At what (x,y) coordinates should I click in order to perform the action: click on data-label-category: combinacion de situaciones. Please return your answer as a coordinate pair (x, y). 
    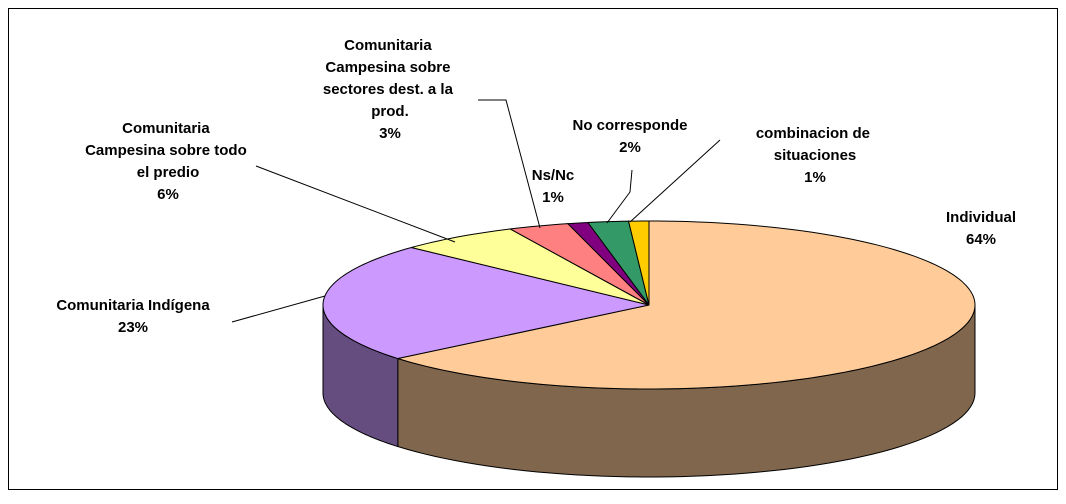
    Looking at the image, I should click on (815, 144).